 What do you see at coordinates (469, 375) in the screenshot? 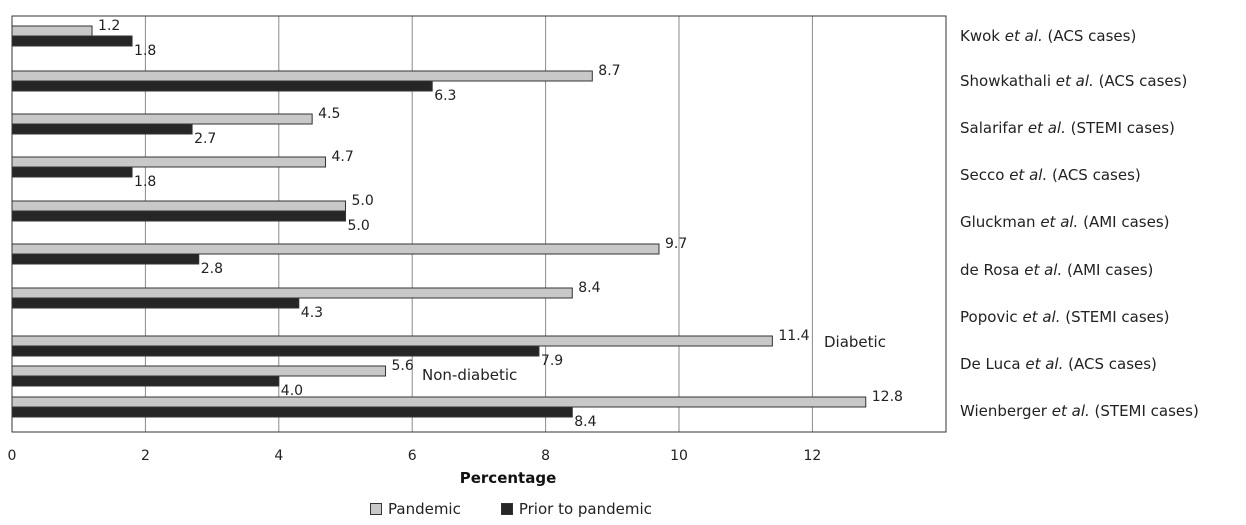
I see `annotation-non-diabetic: Non-diabetic` at bounding box center [469, 375].